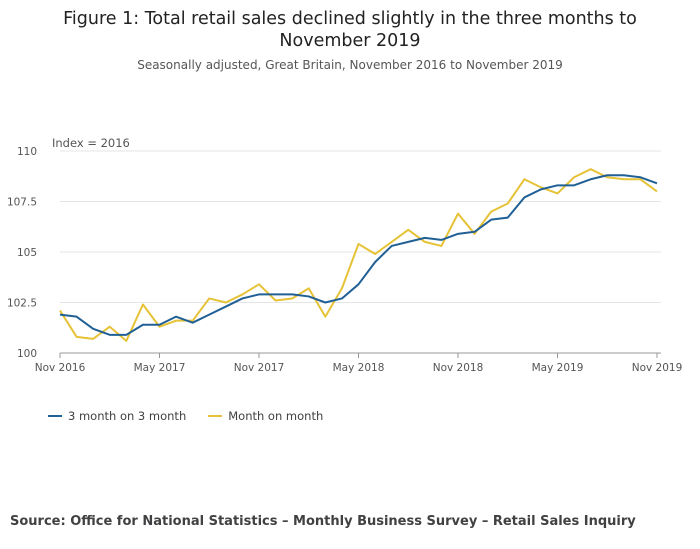 The height and width of the screenshot is (549, 700). Describe the element at coordinates (215, 416) in the screenshot. I see `legend-swatch-mom` at that location.